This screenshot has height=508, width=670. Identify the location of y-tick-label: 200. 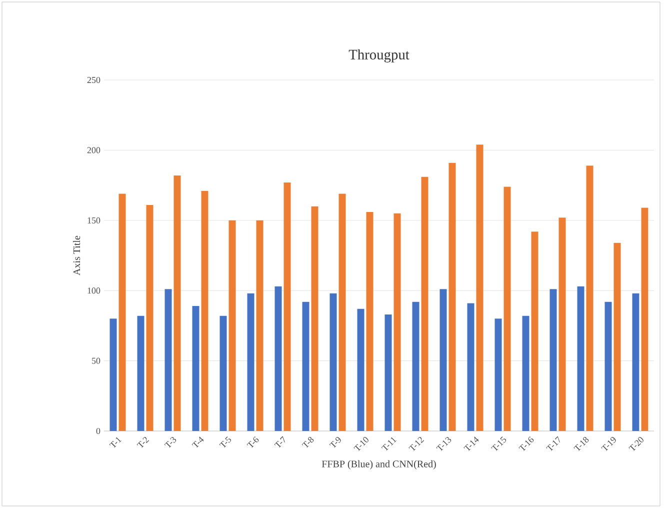
(93, 150).